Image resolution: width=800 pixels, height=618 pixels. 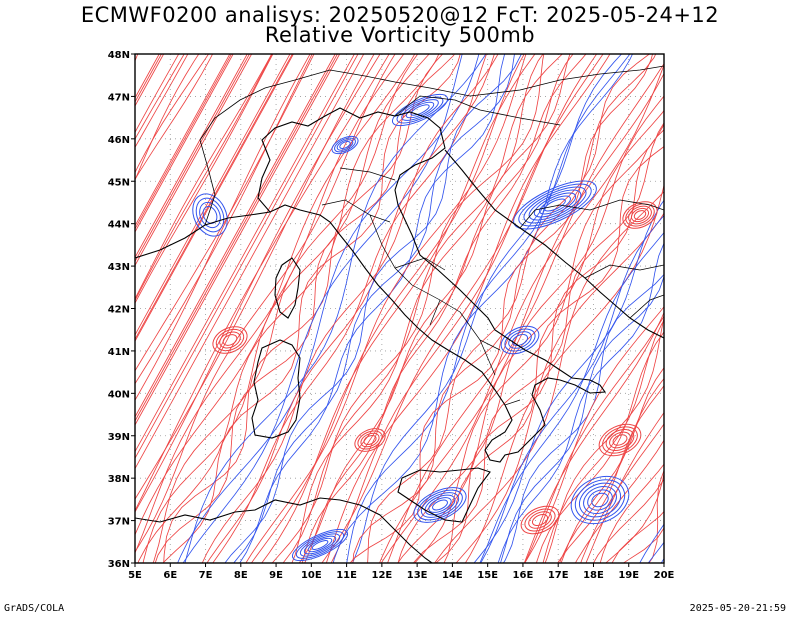 I want to click on coastline-sardinia, so click(x=276, y=389).